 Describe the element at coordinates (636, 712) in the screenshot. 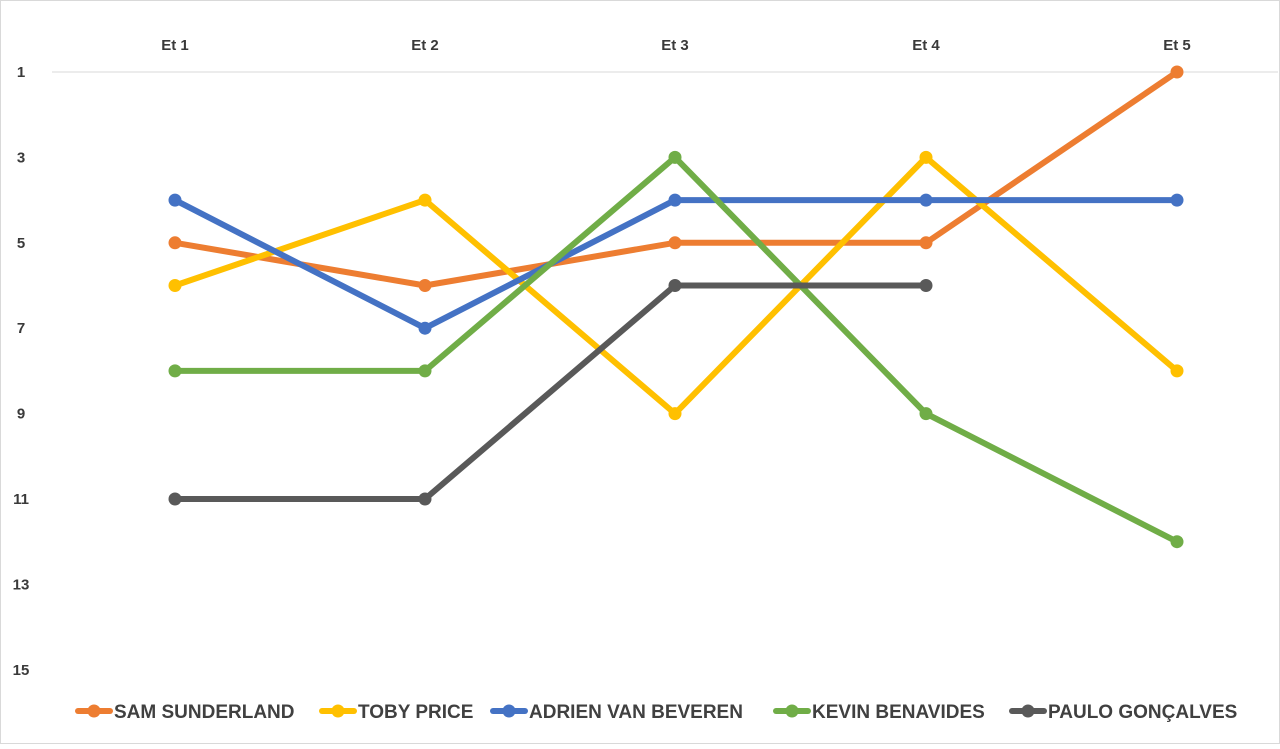

I see `legend-label: ADRIEN VAN BEVEREN` at that location.